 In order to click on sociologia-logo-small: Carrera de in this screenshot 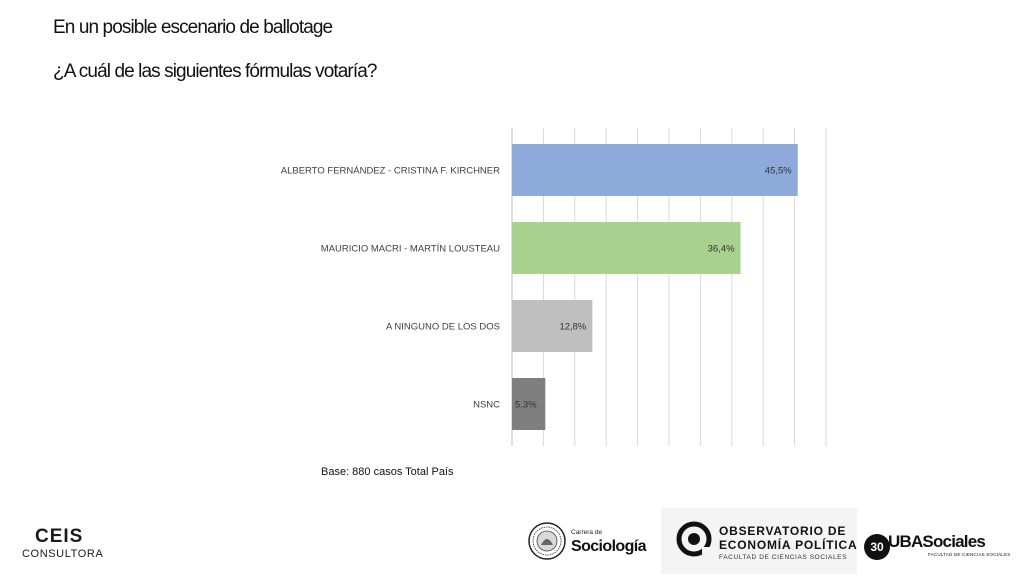, I will do `click(587, 532)`.